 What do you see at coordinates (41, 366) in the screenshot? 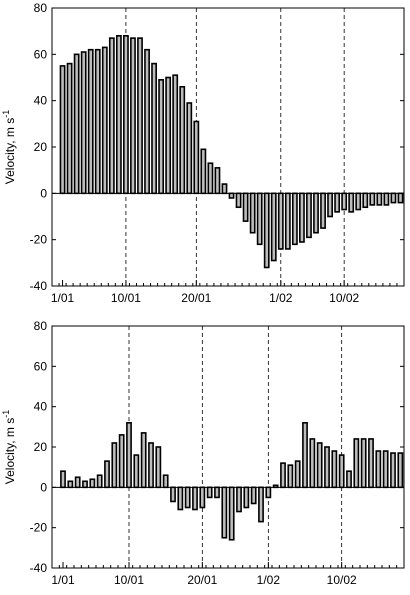
I see `y-tick-label: 60` at bounding box center [41, 366].